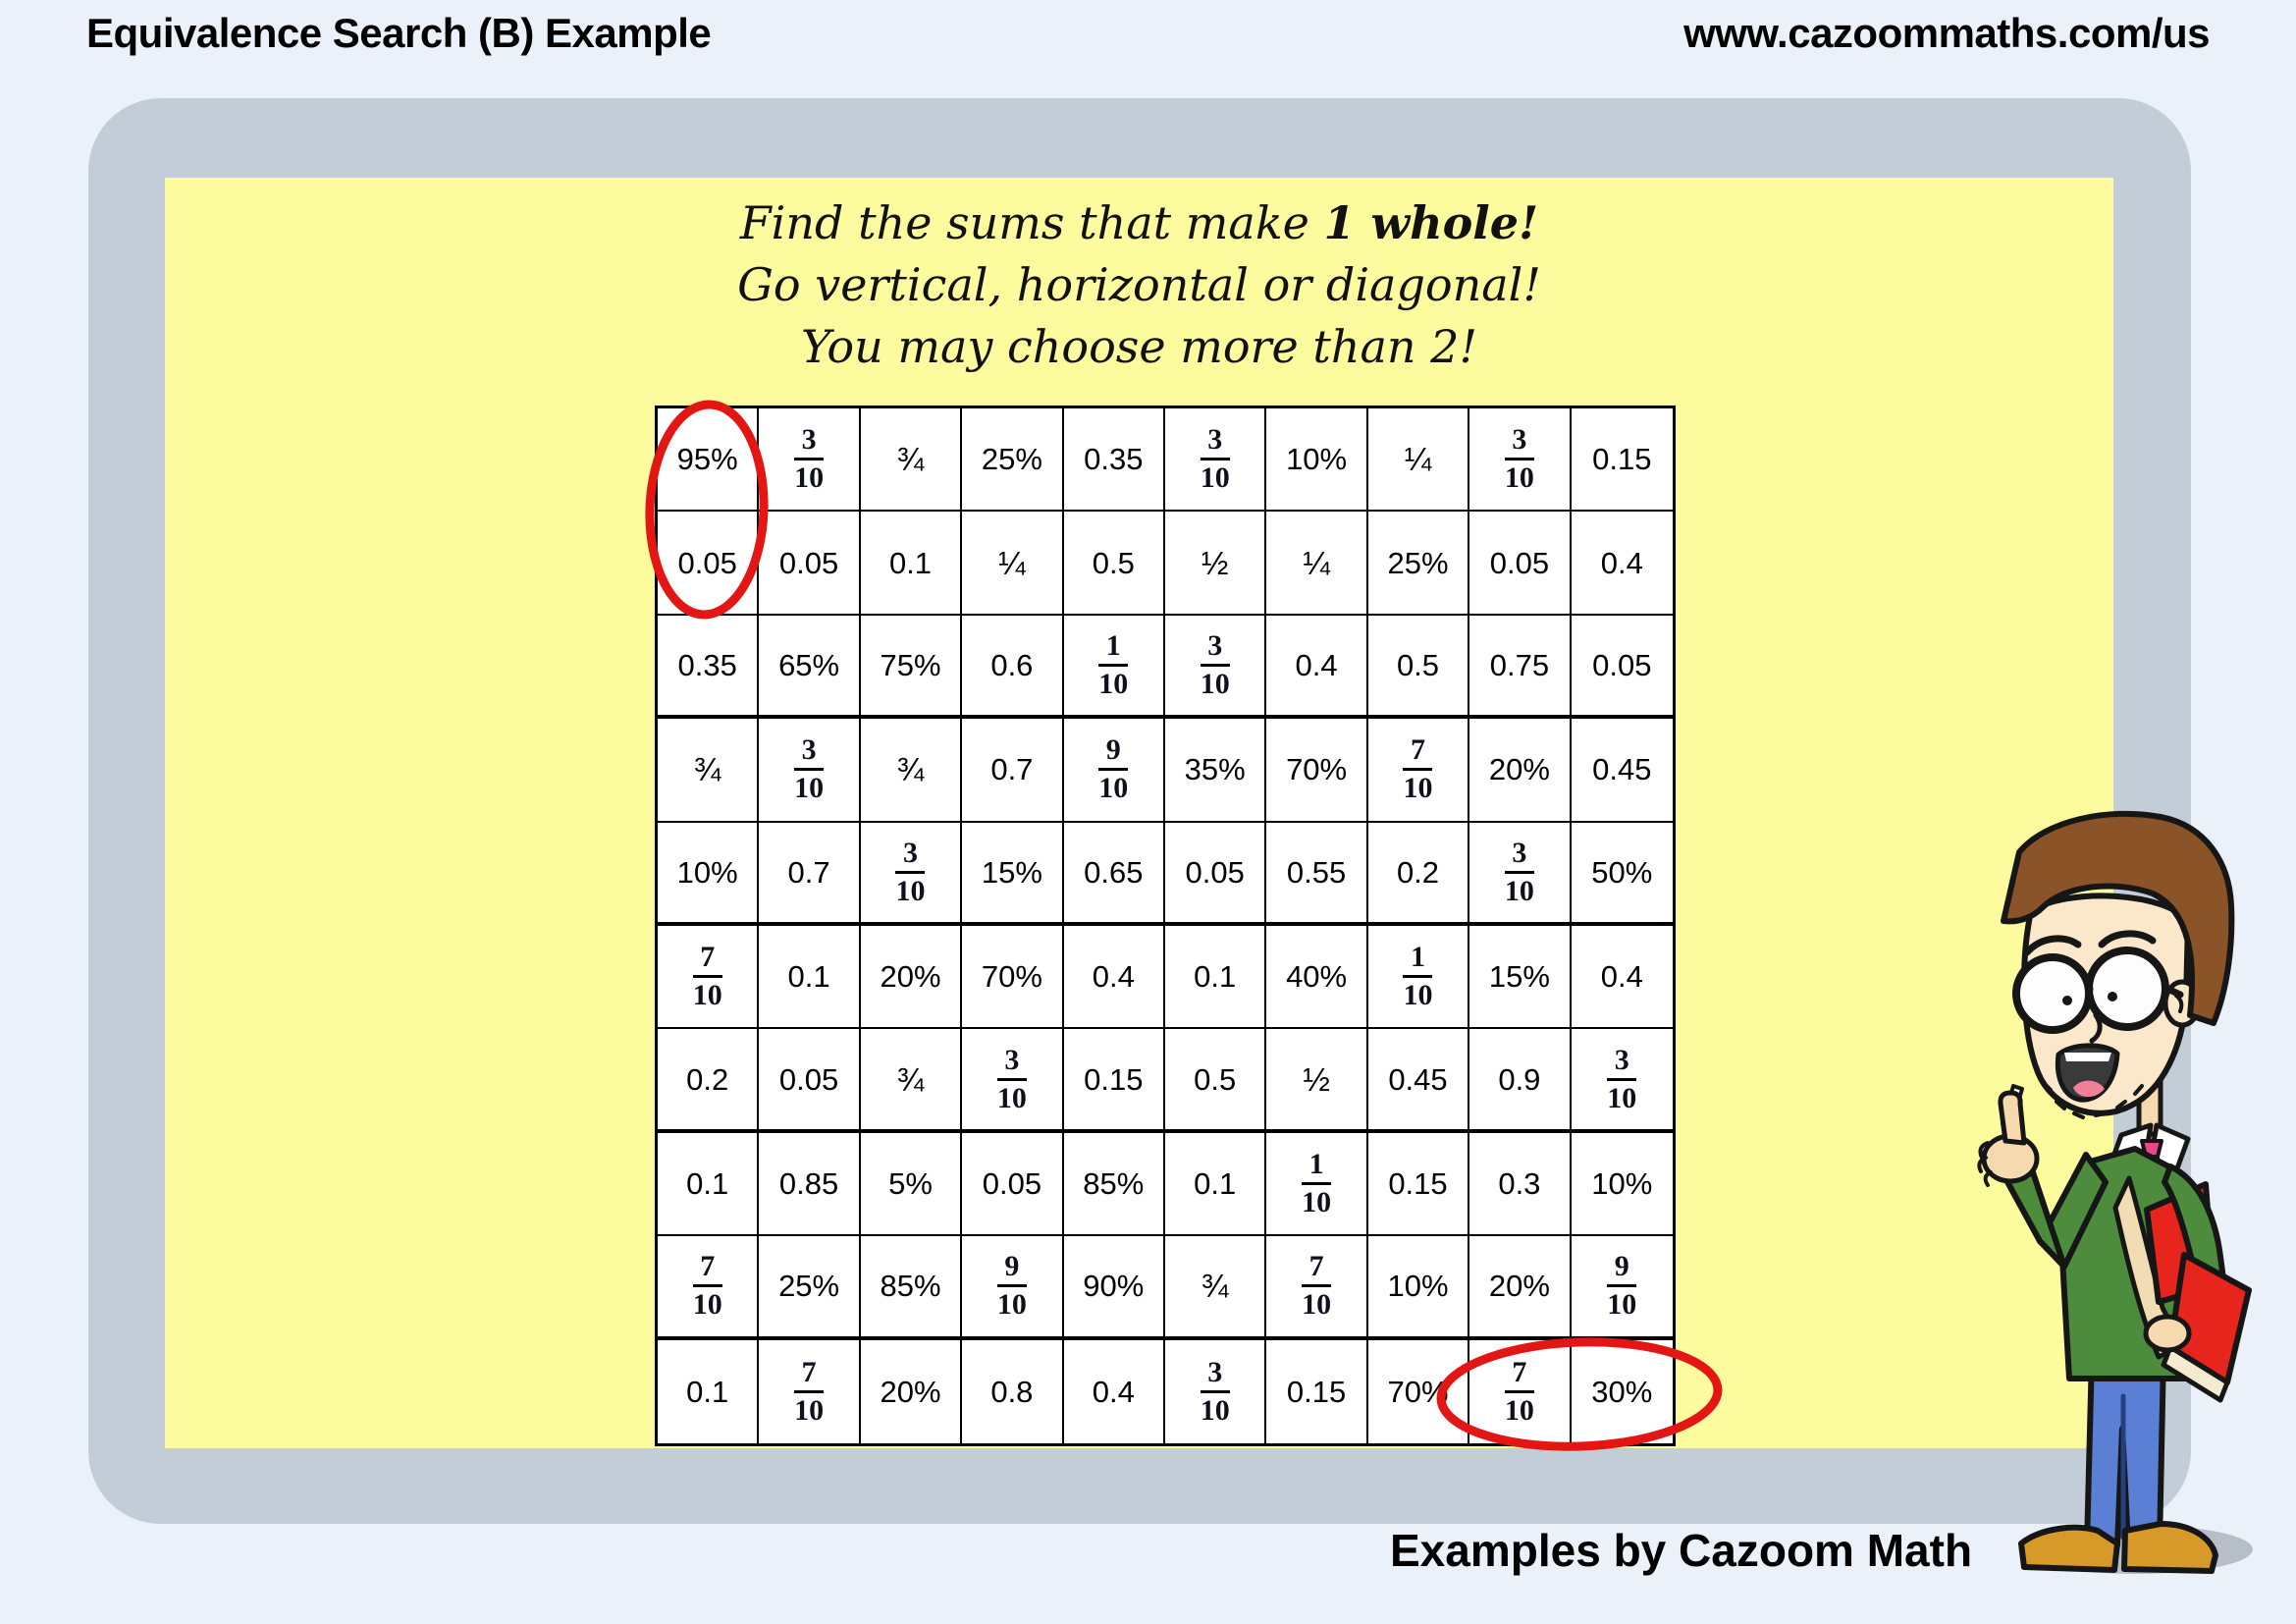 This screenshot has height=1624, width=2296. What do you see at coordinates (1946, 33) in the screenshot?
I see `site-url: www.cazoommaths.com/us` at bounding box center [1946, 33].